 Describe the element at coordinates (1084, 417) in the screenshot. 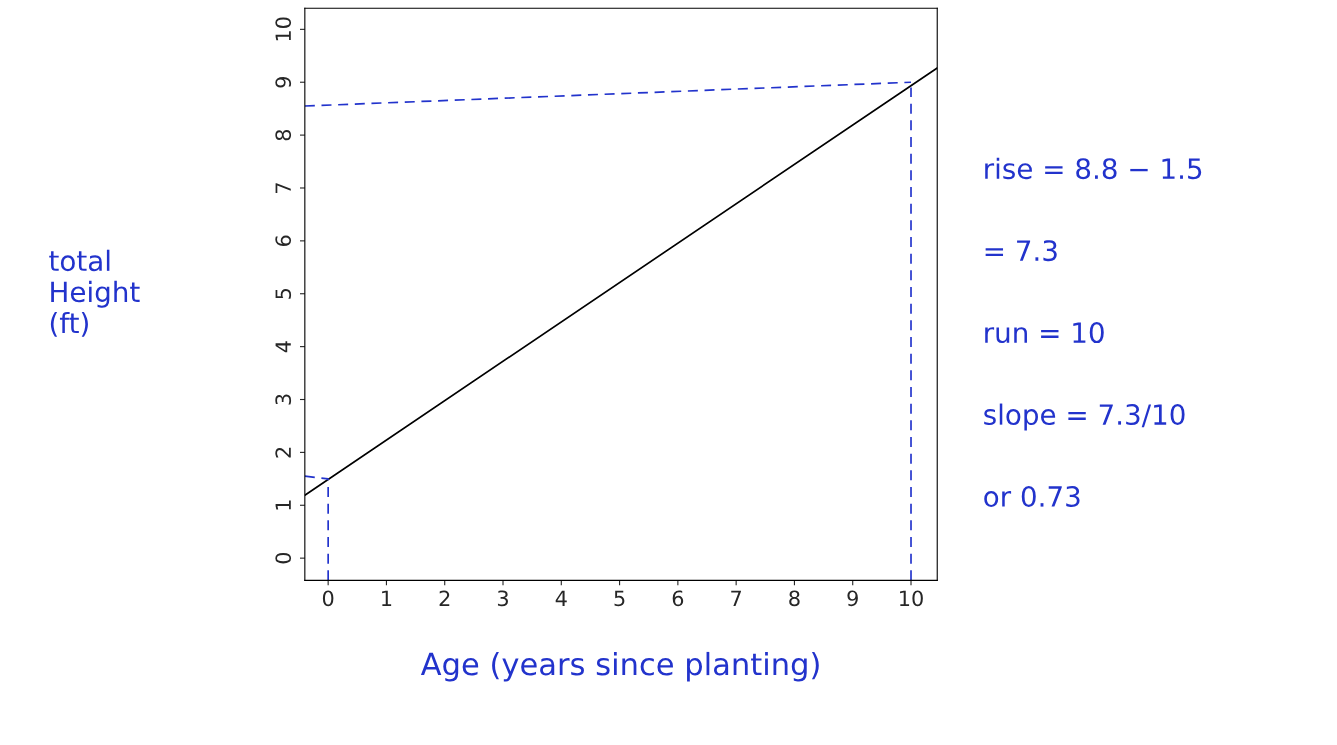

I see `text: slope = 7.3/10` at that location.